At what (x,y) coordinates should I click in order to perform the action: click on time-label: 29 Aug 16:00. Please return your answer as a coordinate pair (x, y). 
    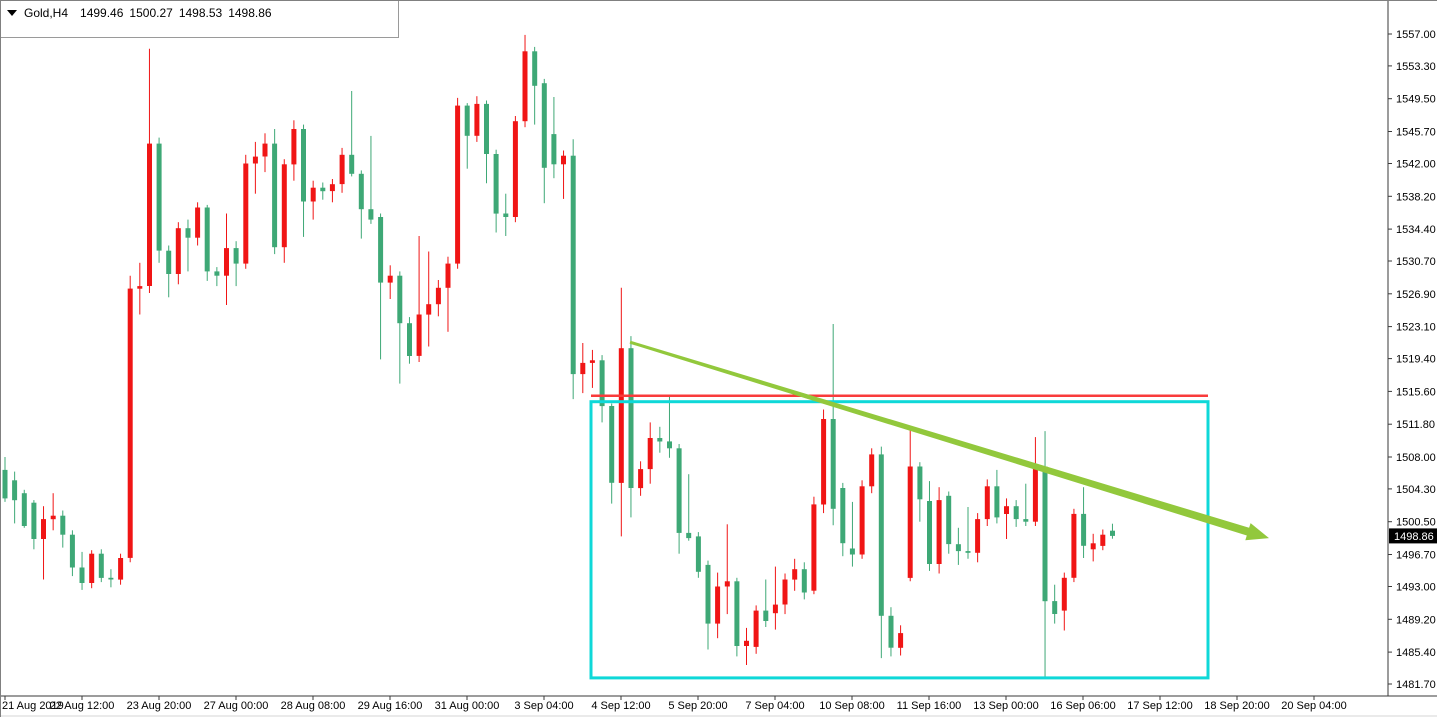
    Looking at the image, I should click on (390, 706).